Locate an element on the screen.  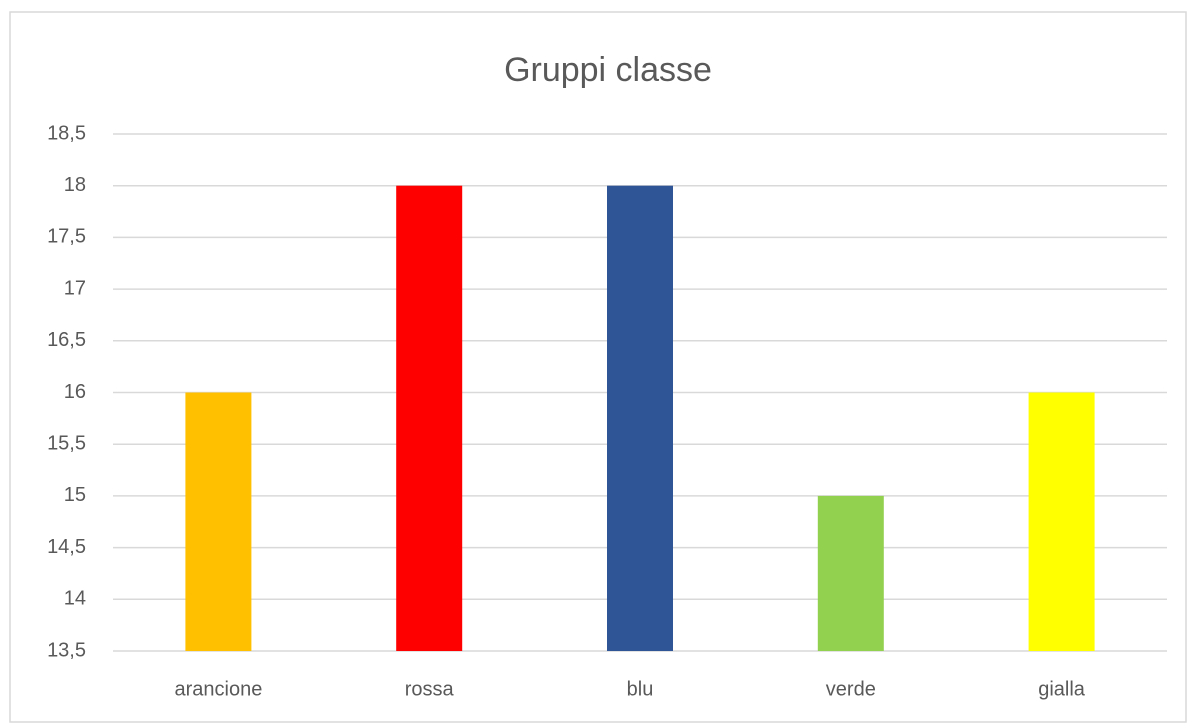
y-tick-label: 14,5 is located at coordinates (66, 547).